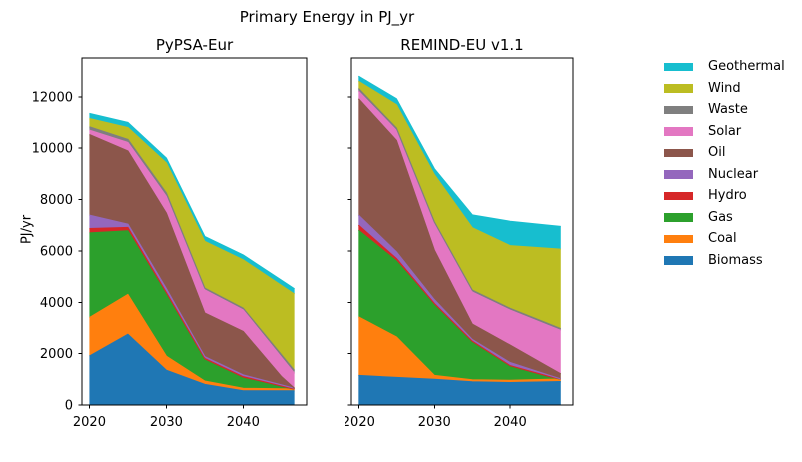  Describe the element at coordinates (678, 131) in the screenshot. I see `legend-swatch-solar` at that location.